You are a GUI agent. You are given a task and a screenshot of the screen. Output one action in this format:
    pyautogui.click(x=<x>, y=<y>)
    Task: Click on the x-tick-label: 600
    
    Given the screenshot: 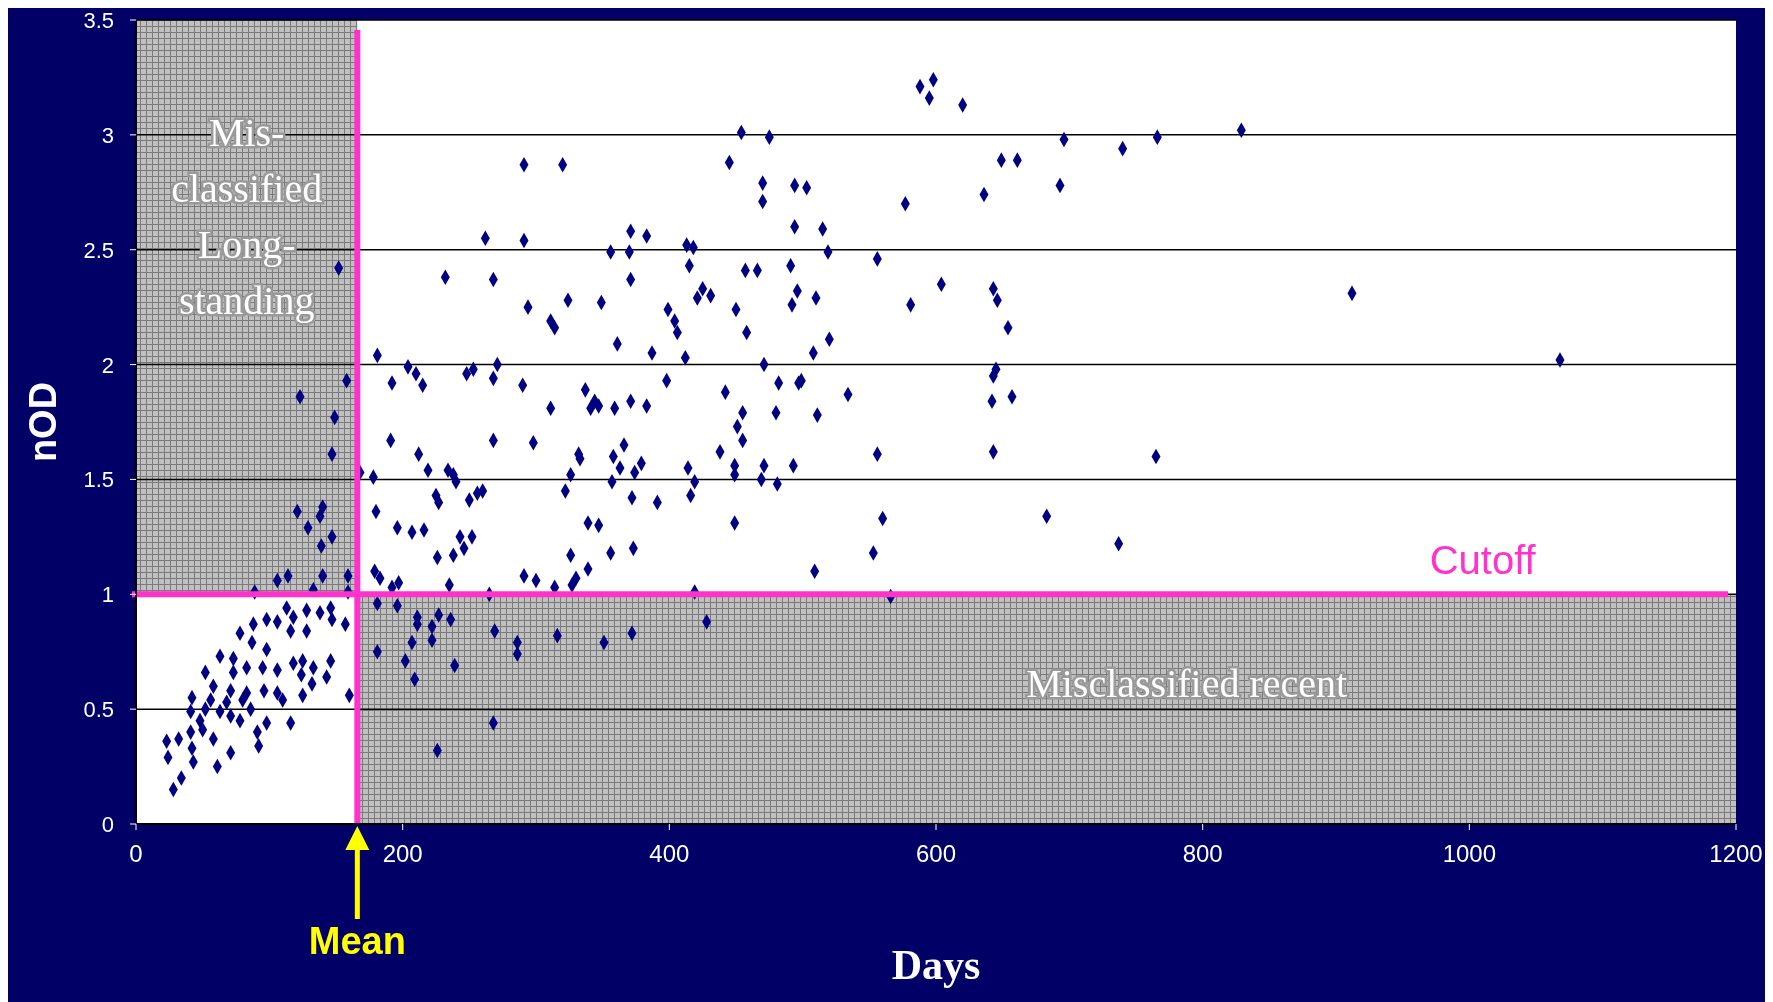 What is the action you would take?
    pyautogui.click(x=936, y=853)
    